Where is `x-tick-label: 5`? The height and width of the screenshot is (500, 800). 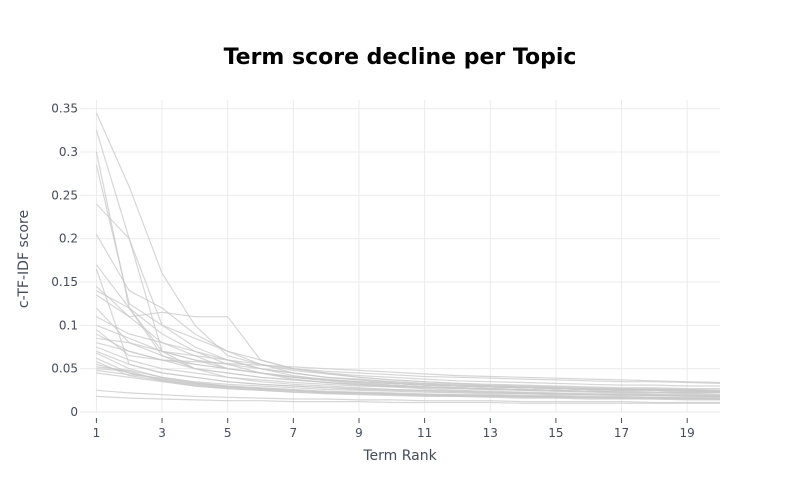
x-tick-label: 5 is located at coordinates (228, 433).